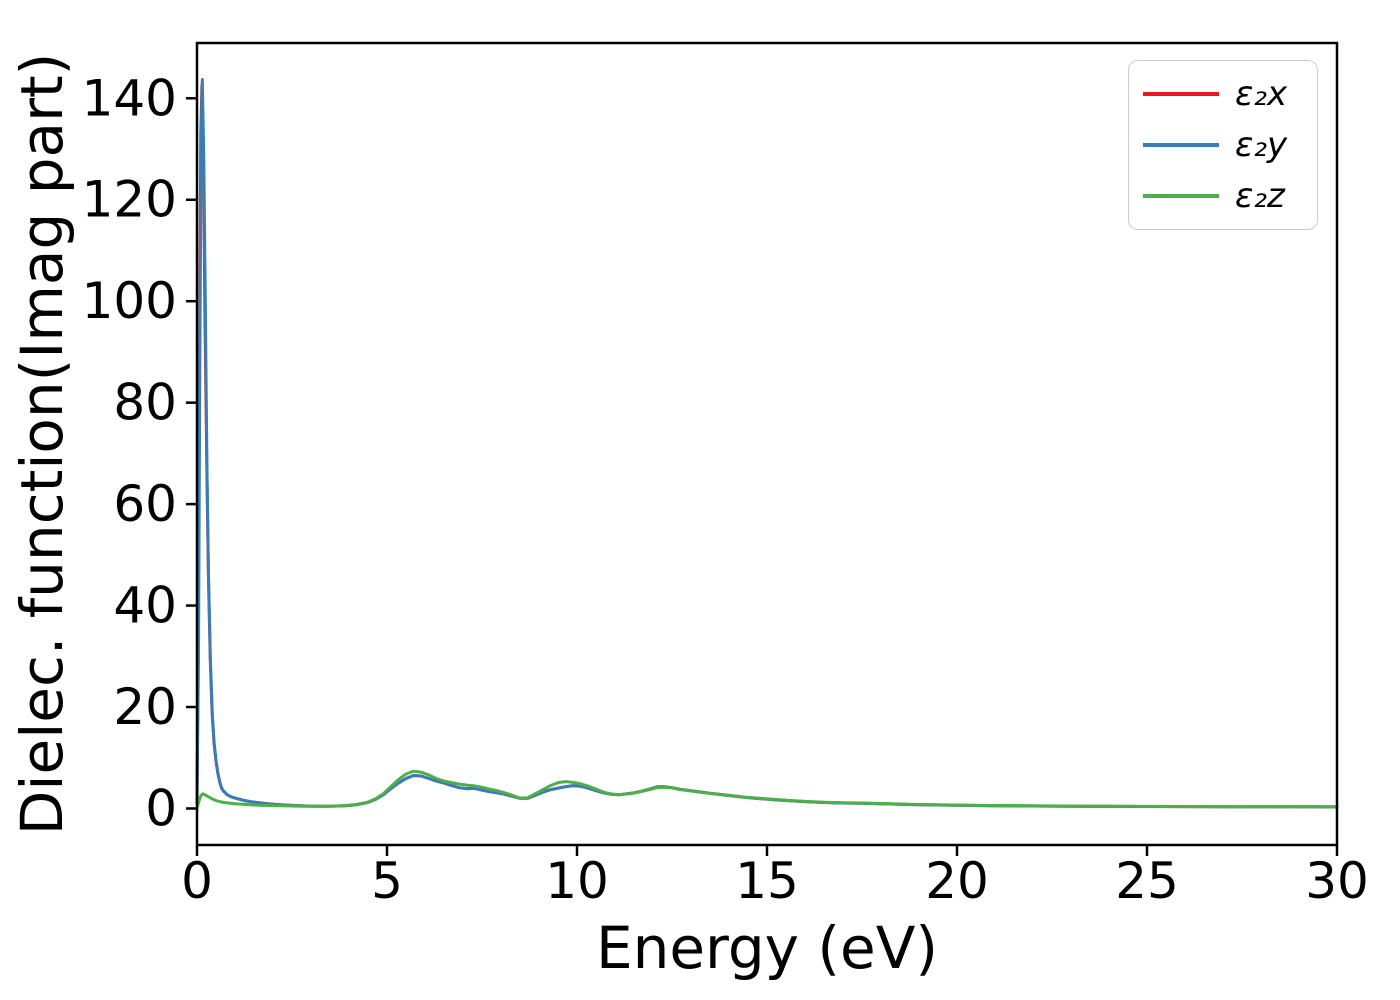 This screenshot has width=1400, height=1000. I want to click on y-axis-label: Dielec. function(Imag part), so click(42, 444).